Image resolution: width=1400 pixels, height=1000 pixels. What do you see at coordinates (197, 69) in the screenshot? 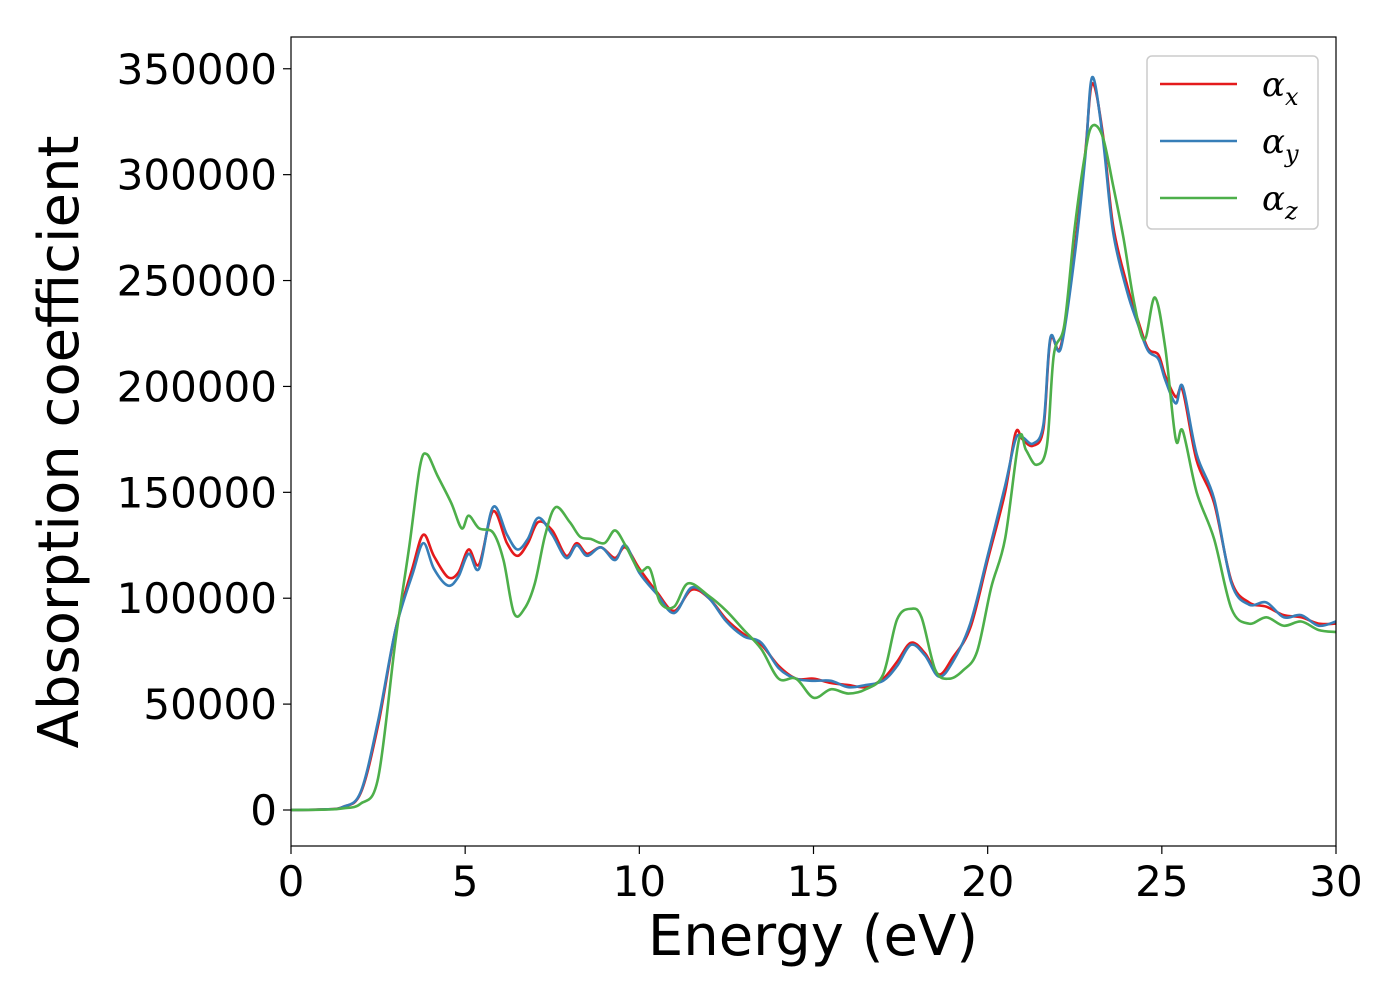
I see `y-tick-label: 350000` at bounding box center [197, 69].